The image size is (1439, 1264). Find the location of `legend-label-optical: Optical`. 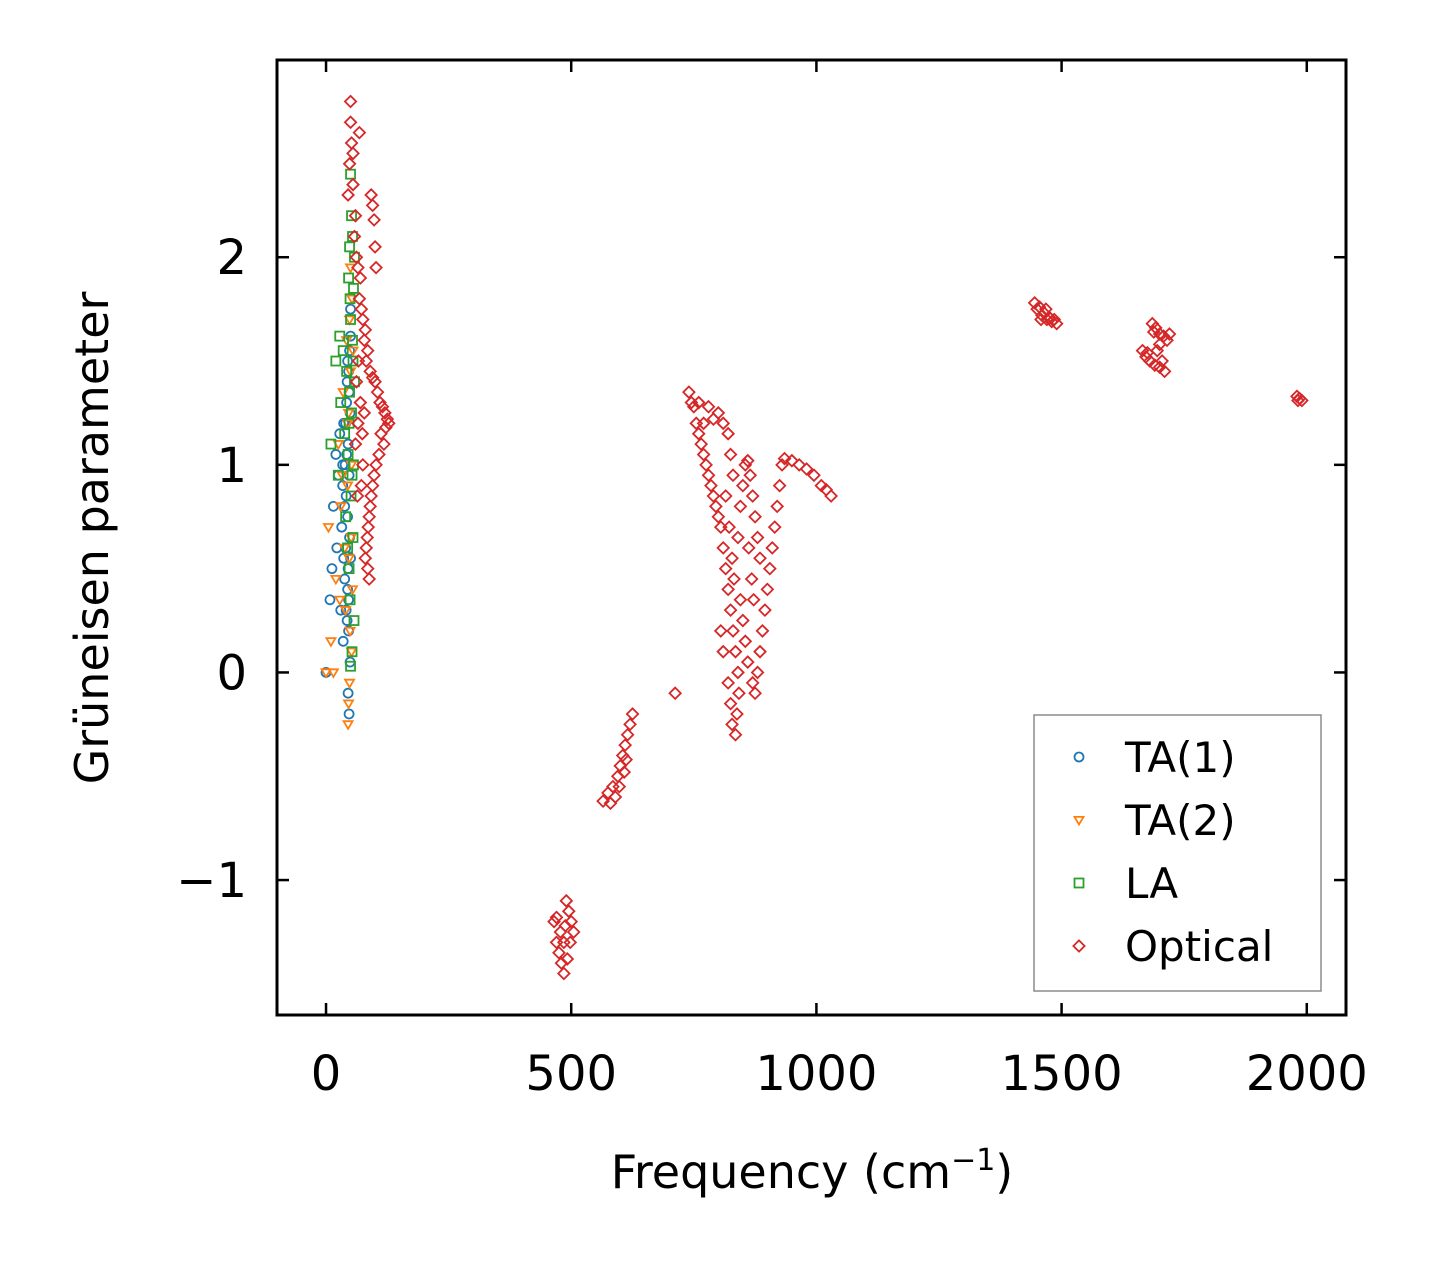

legend-label-optical: Optical is located at coordinates (1199, 946).